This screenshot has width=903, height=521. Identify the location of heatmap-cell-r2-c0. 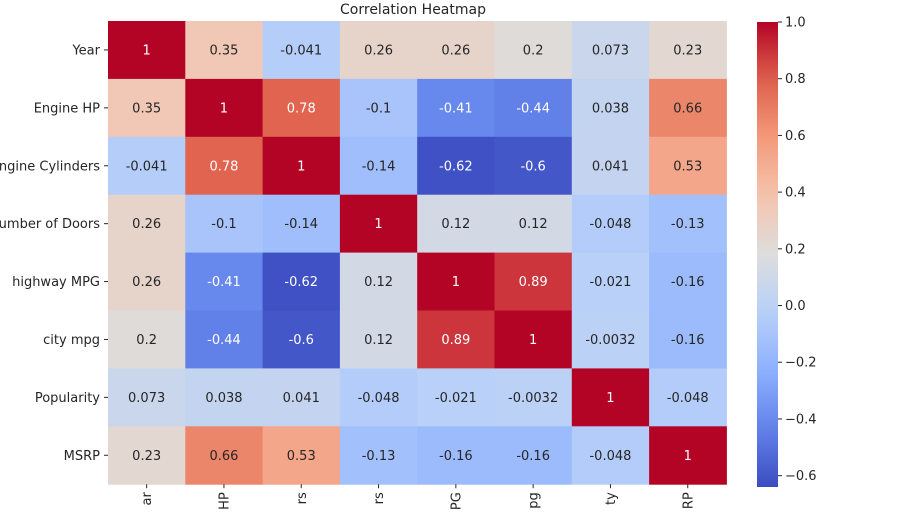
(147, 166).